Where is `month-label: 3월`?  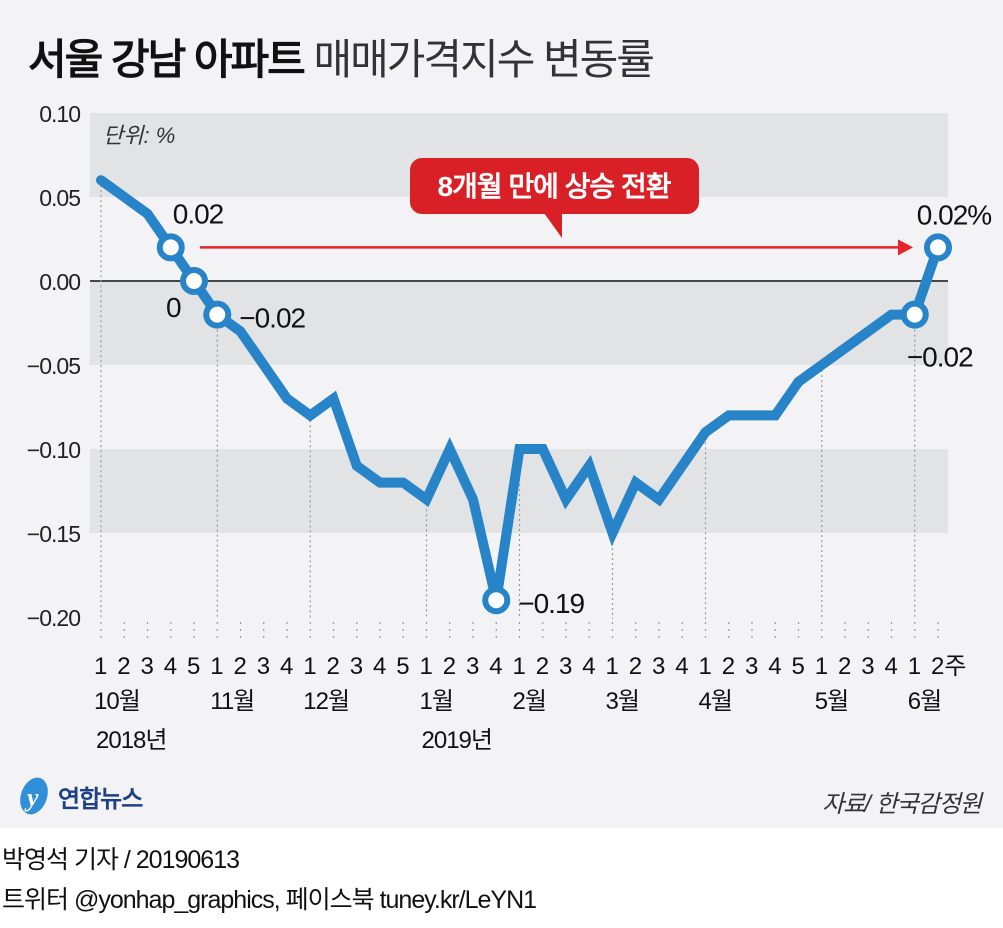 month-label: 3월 is located at coordinates (622, 701).